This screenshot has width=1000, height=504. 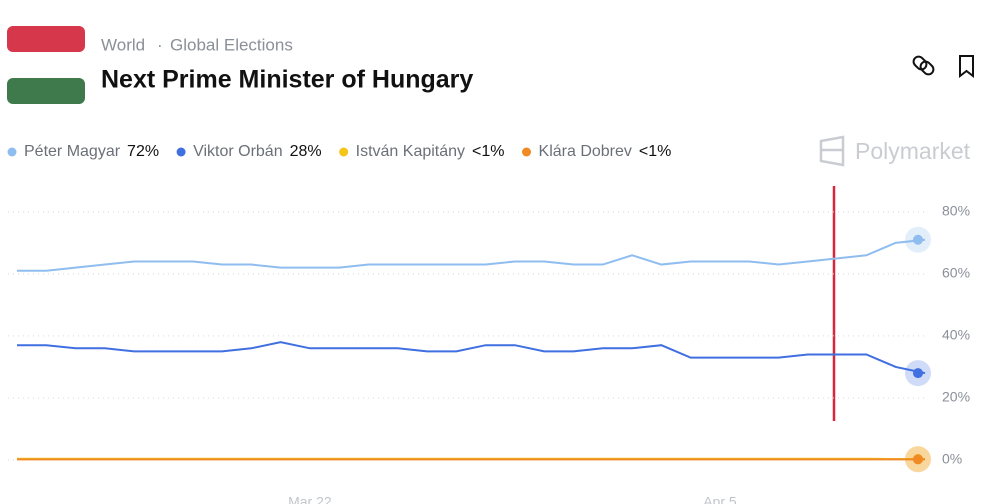 What do you see at coordinates (956, 211) in the screenshot?
I see `y-tick-label: 80%` at bounding box center [956, 211].